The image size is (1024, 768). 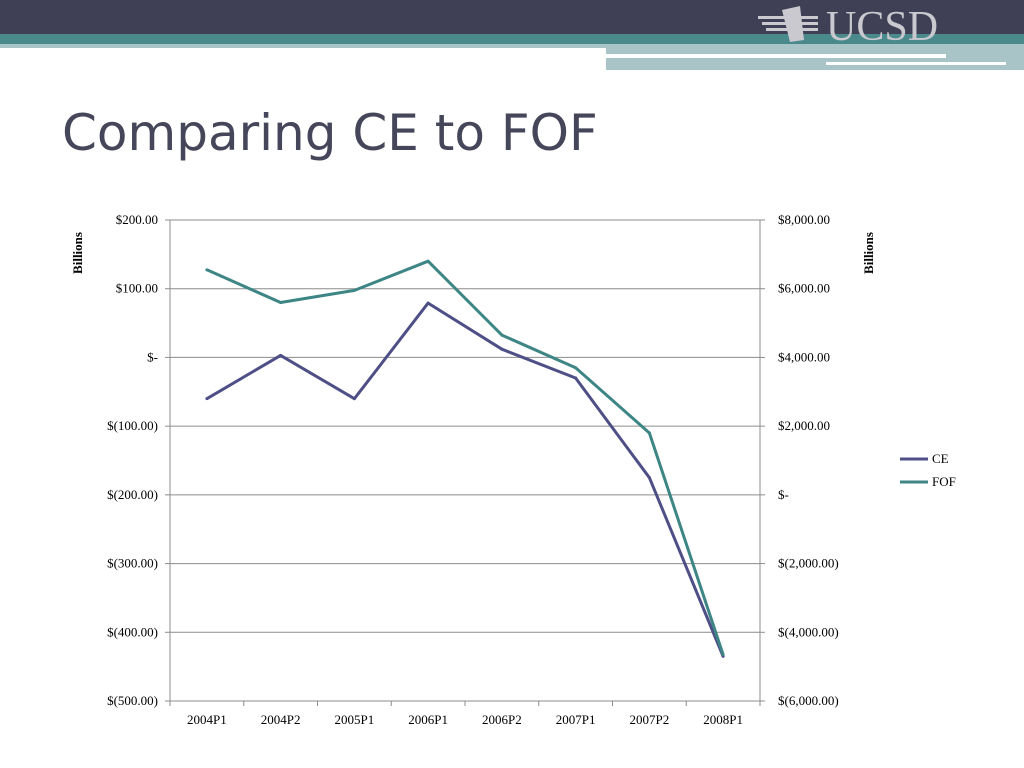 I want to click on x-tick-label: 2004P1, so click(x=207, y=719).